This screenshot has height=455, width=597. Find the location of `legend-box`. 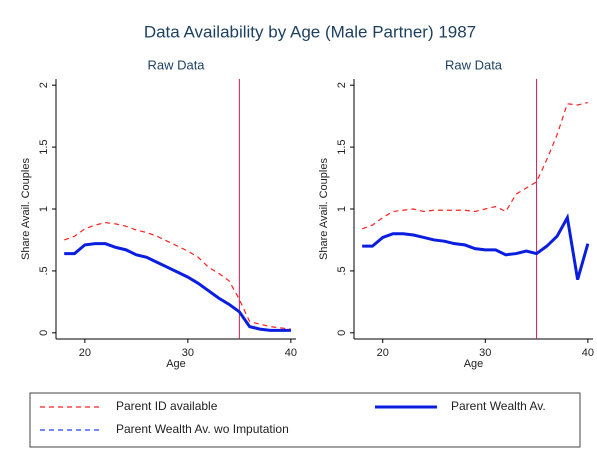

legend-box is located at coordinates (305, 420).